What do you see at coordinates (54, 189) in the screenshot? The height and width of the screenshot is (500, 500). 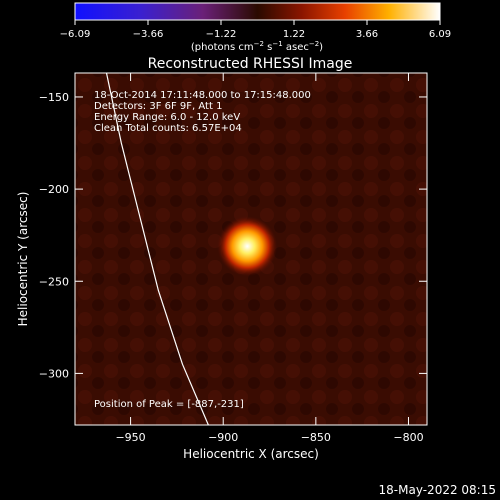 I see `y-tick-label: −200` at bounding box center [54, 189].